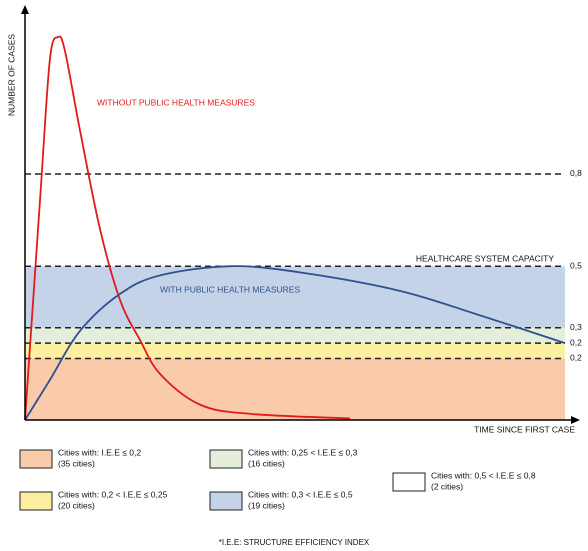 The width and height of the screenshot is (588, 551). Describe the element at coordinates (99, 452) in the screenshot. I see `legend-label: Cities with: I.E.E ≤ 0,2` at that location.